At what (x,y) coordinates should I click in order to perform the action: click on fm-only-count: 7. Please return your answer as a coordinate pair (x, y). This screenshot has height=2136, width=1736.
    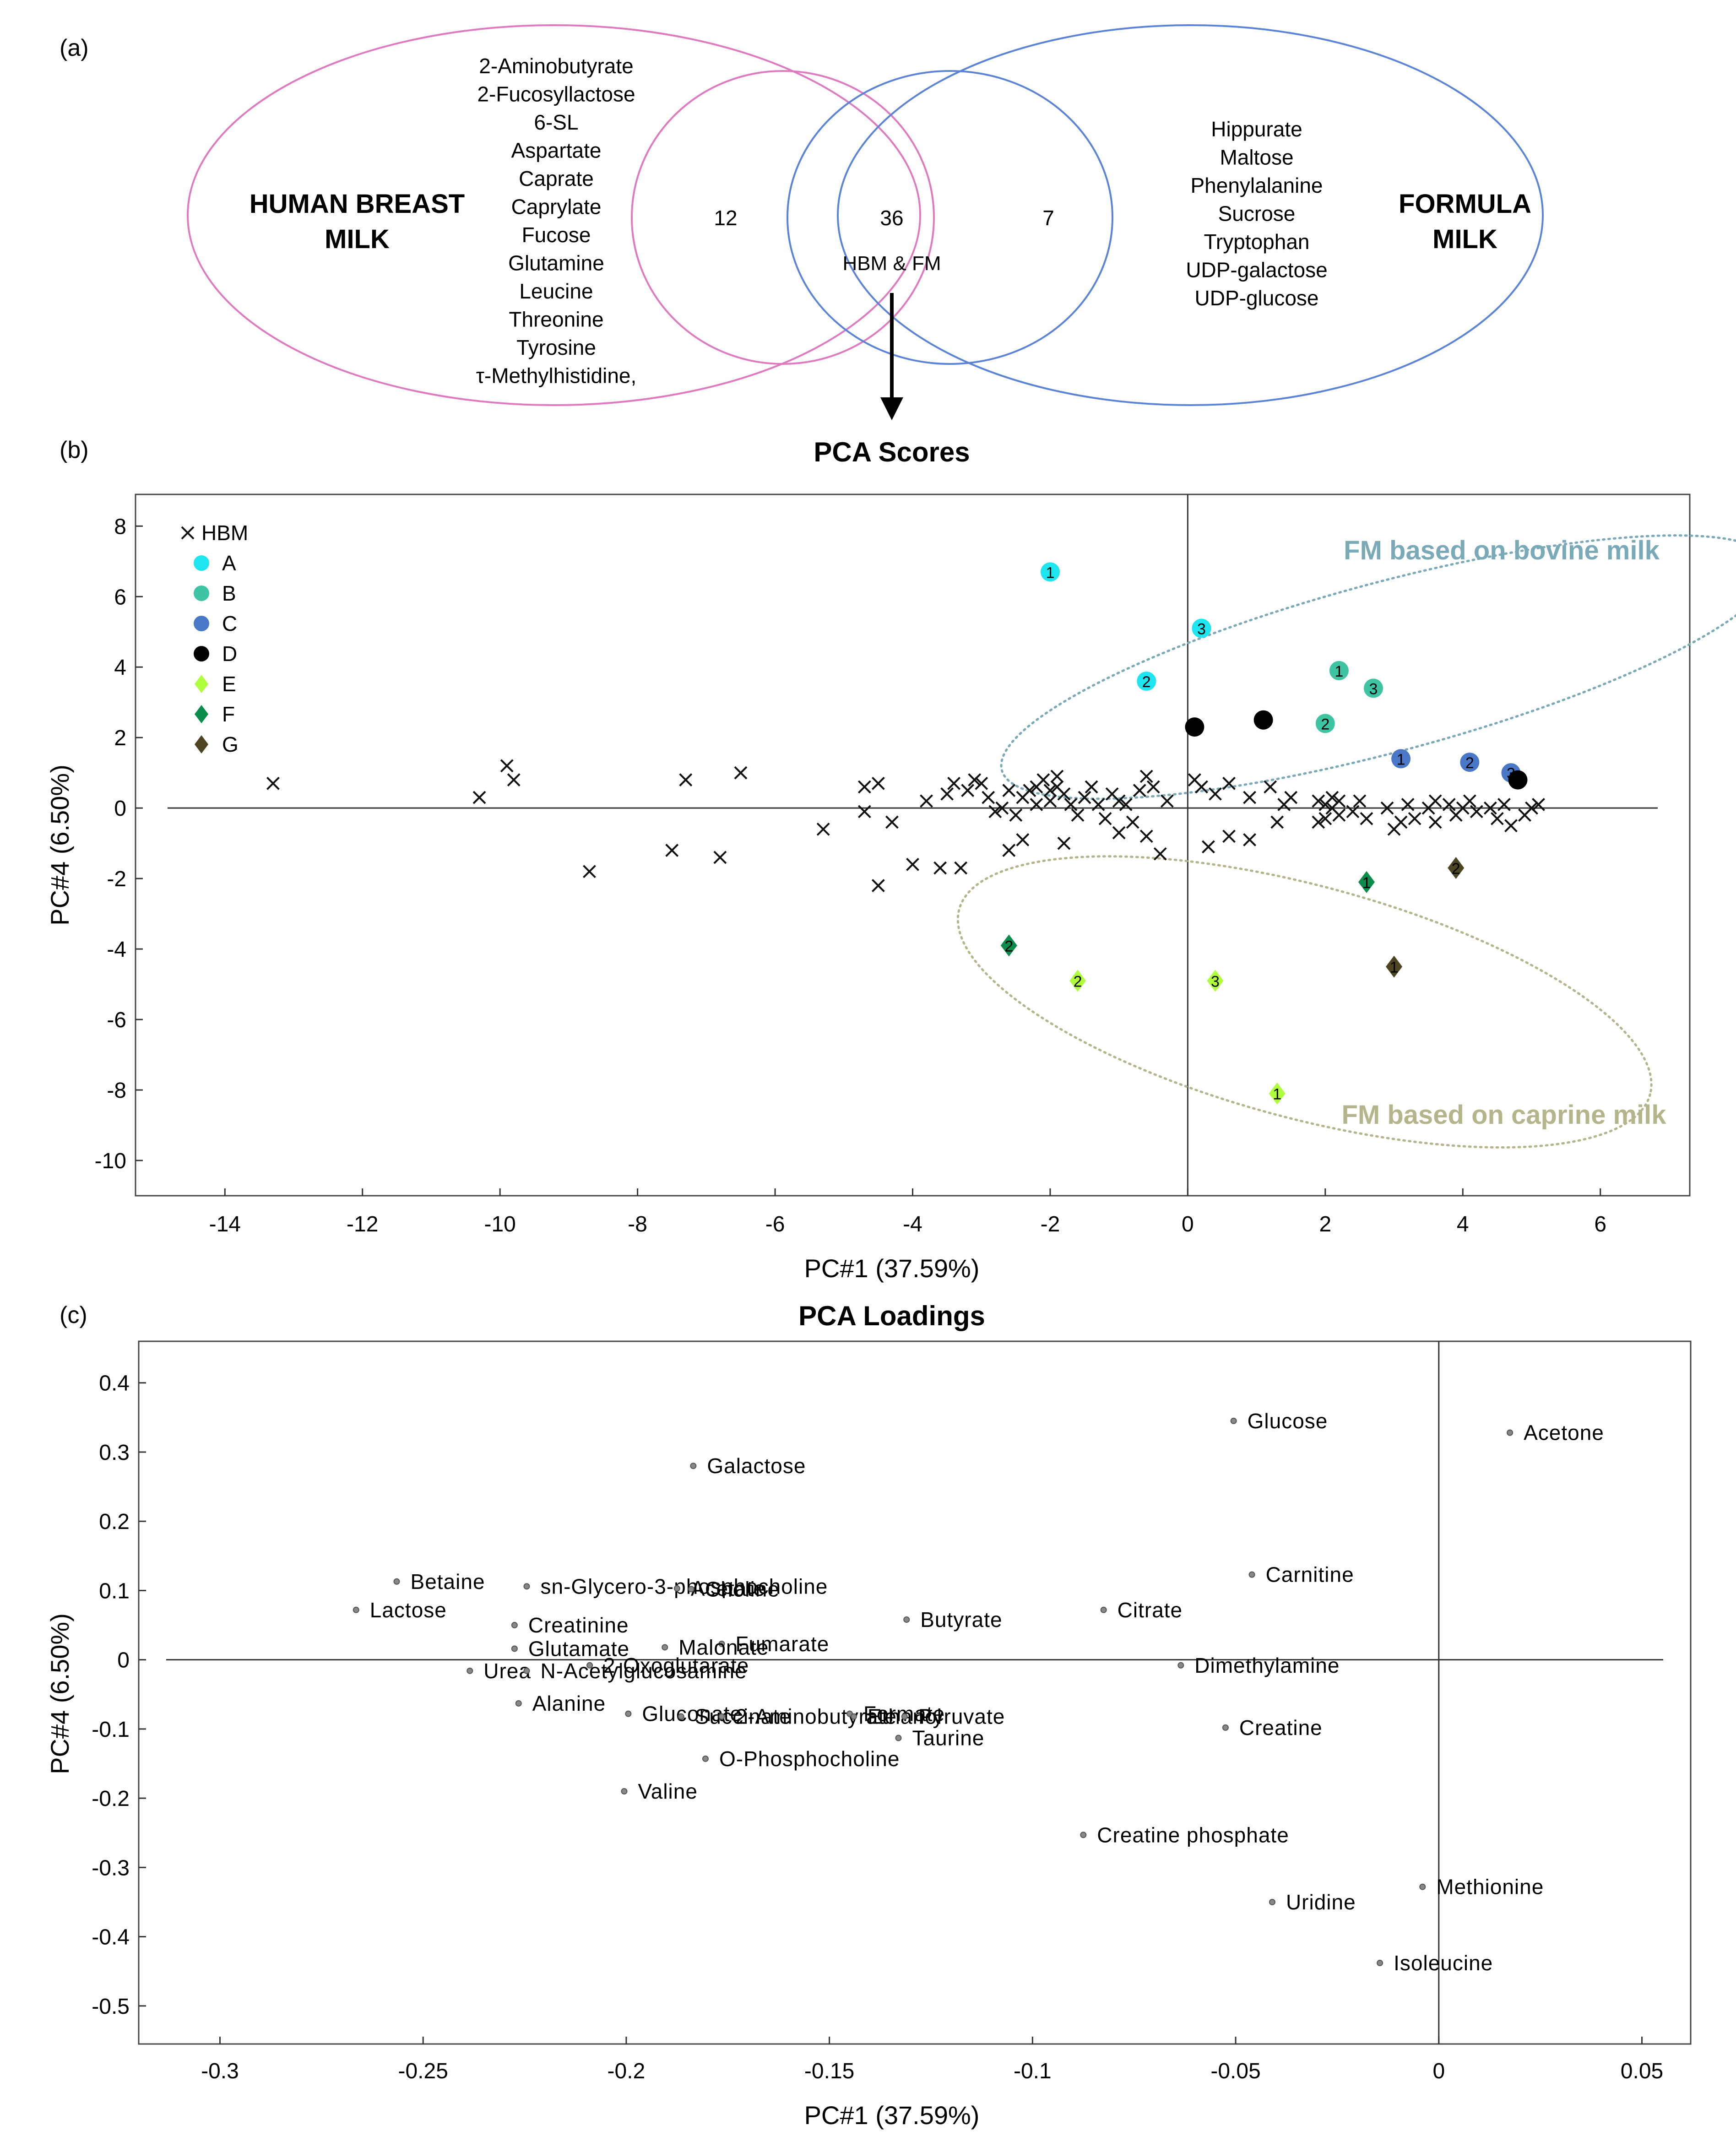
    Looking at the image, I should click on (1048, 218).